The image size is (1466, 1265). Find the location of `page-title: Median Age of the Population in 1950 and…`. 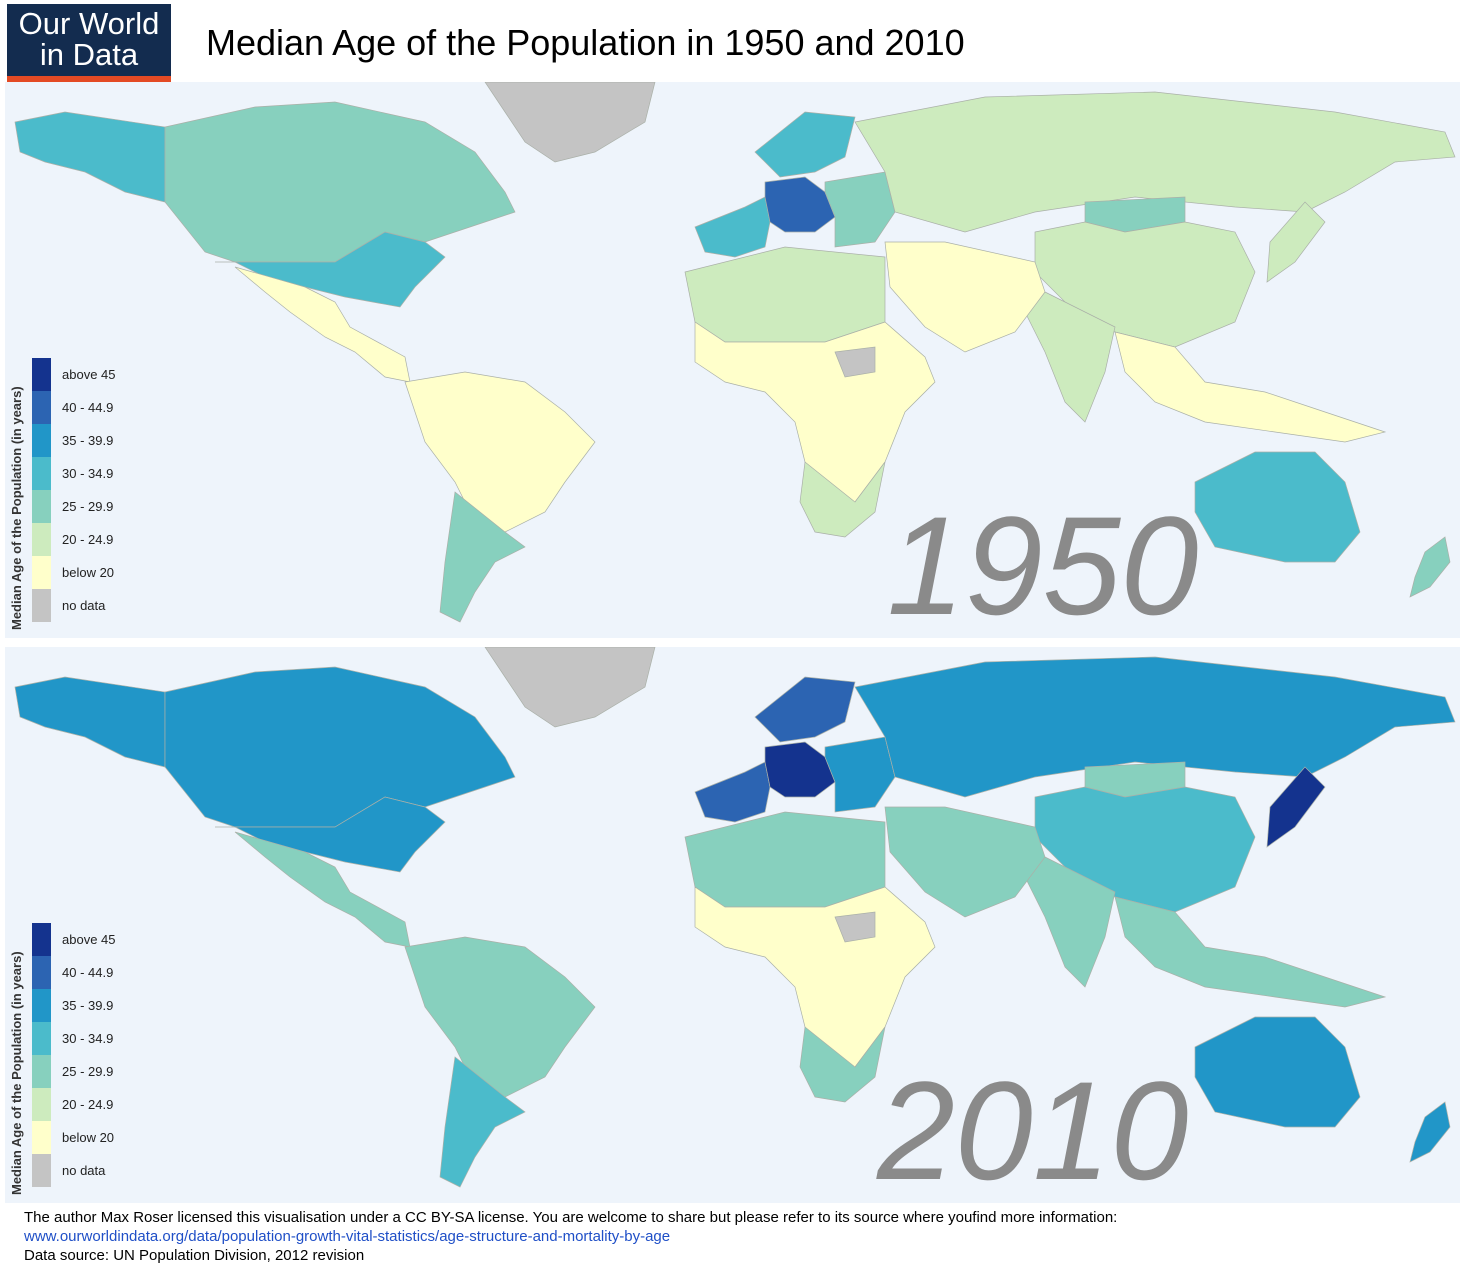

page-title: Median Age of the Population in 1950 and… is located at coordinates (585, 42).